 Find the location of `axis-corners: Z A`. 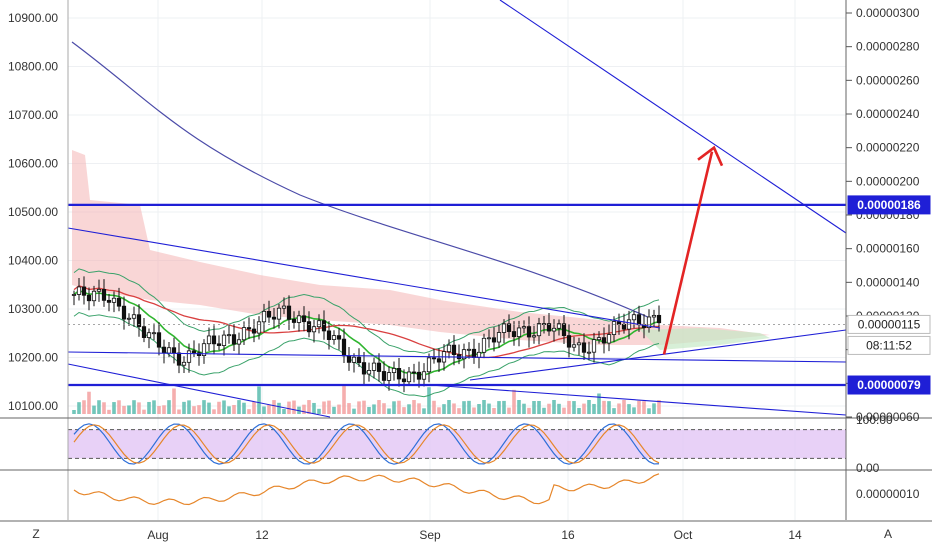

axis-corners: Z A is located at coordinates (462, 534).